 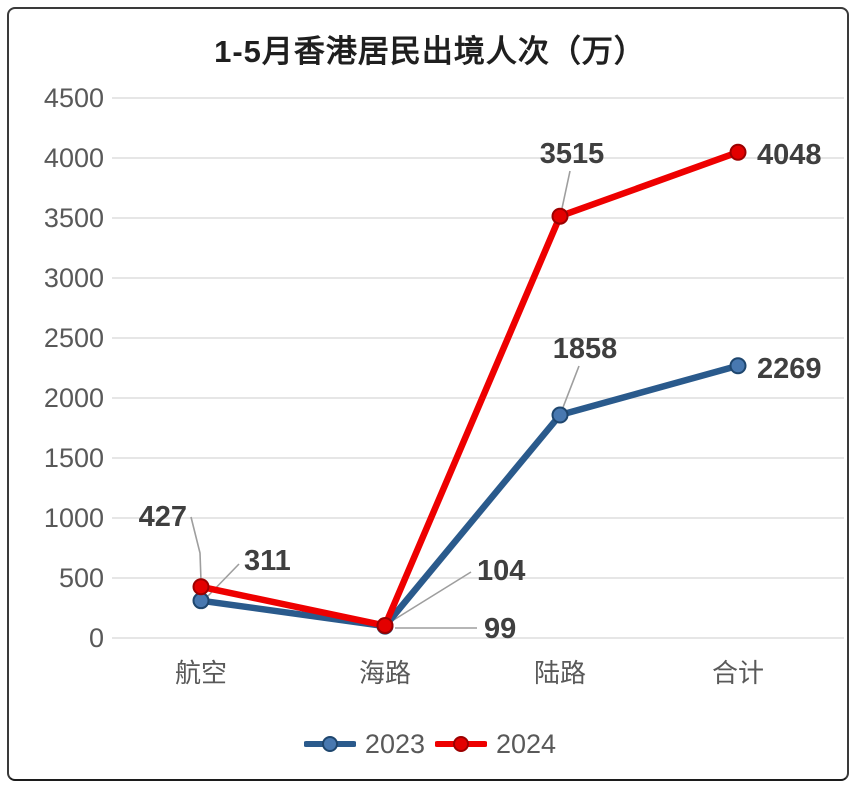 I want to click on y-axis-tick-label: 3500, so click(x=74, y=218).